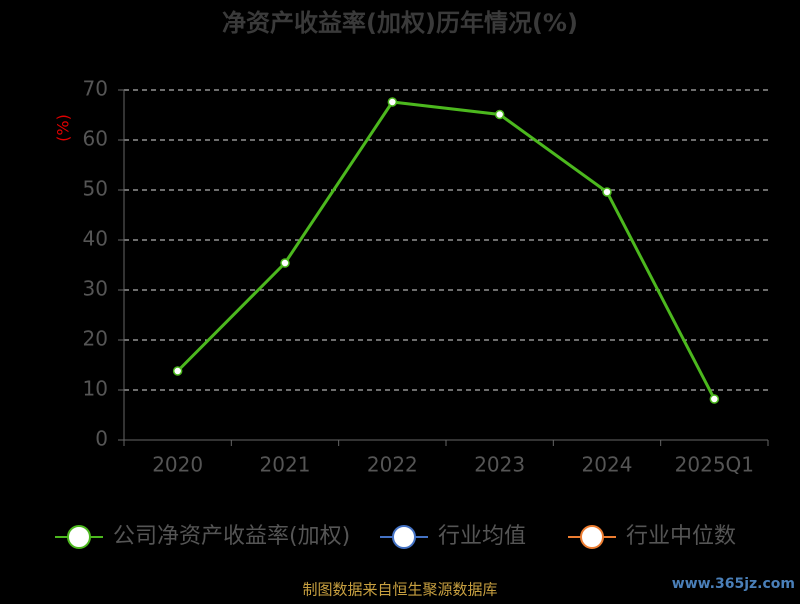 The width and height of the screenshot is (800, 604). Describe the element at coordinates (95, 289) in the screenshot. I see `y-tick-label: 30` at that location.